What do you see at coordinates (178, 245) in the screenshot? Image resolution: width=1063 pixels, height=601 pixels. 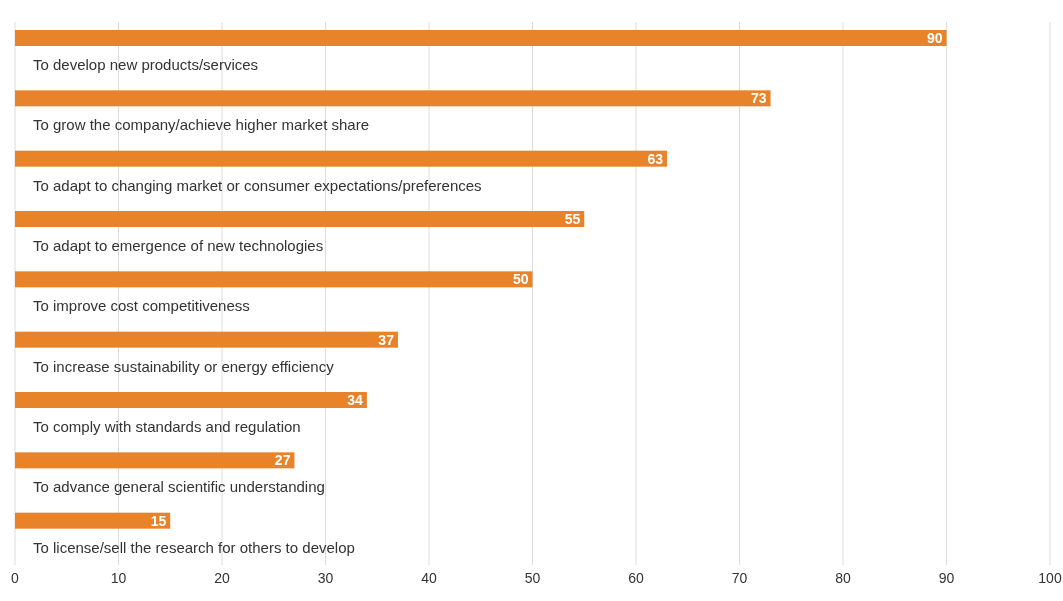 I see `y-tick-label: To adapt to emergence of new technologies` at bounding box center [178, 245].